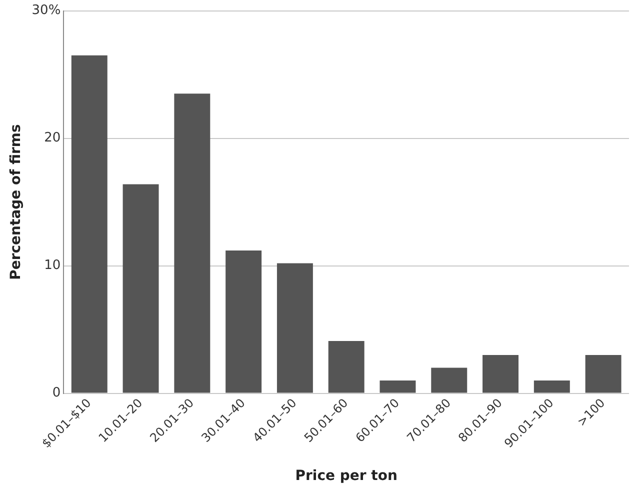 The width and height of the screenshot is (633, 493). I want to click on y-tick-label: 10, so click(52, 266).